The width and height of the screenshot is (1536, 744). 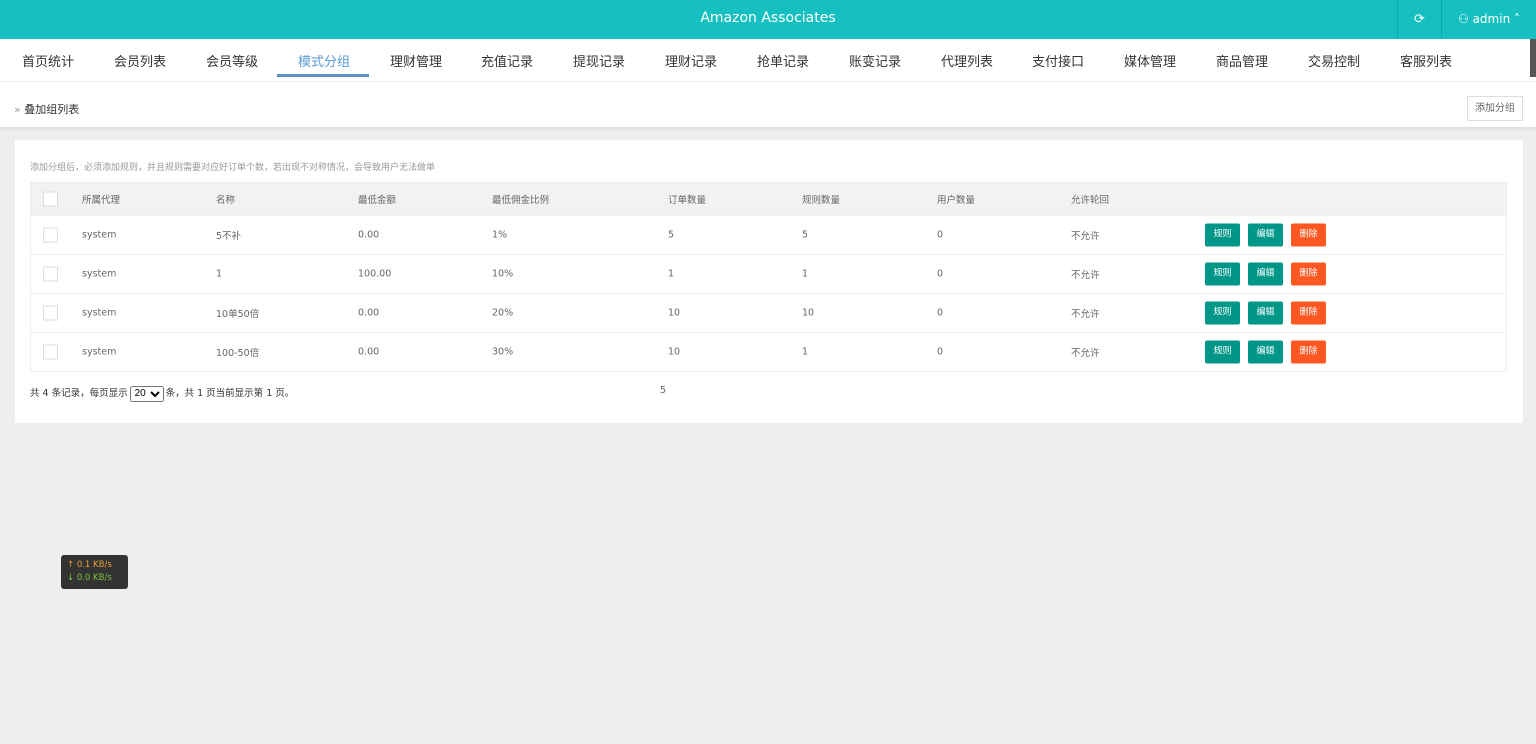 What do you see at coordinates (521, 200) in the screenshot?
I see `column-header: 最低佣金比例` at bounding box center [521, 200].